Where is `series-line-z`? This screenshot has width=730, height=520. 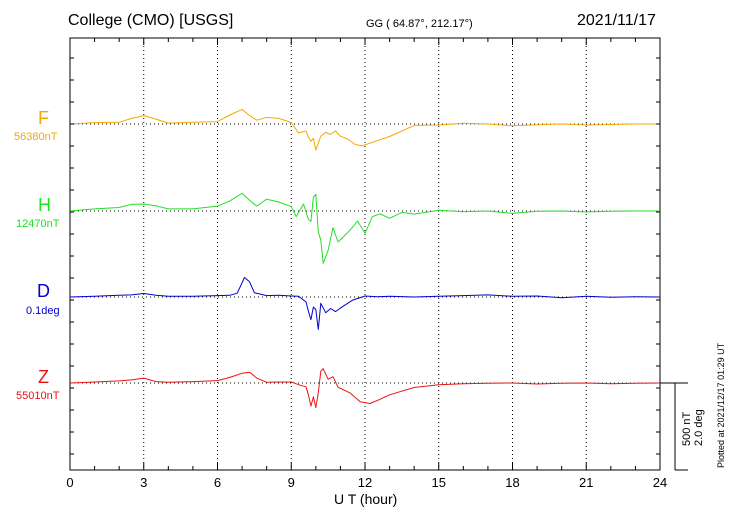 series-line-z is located at coordinates (365, 388).